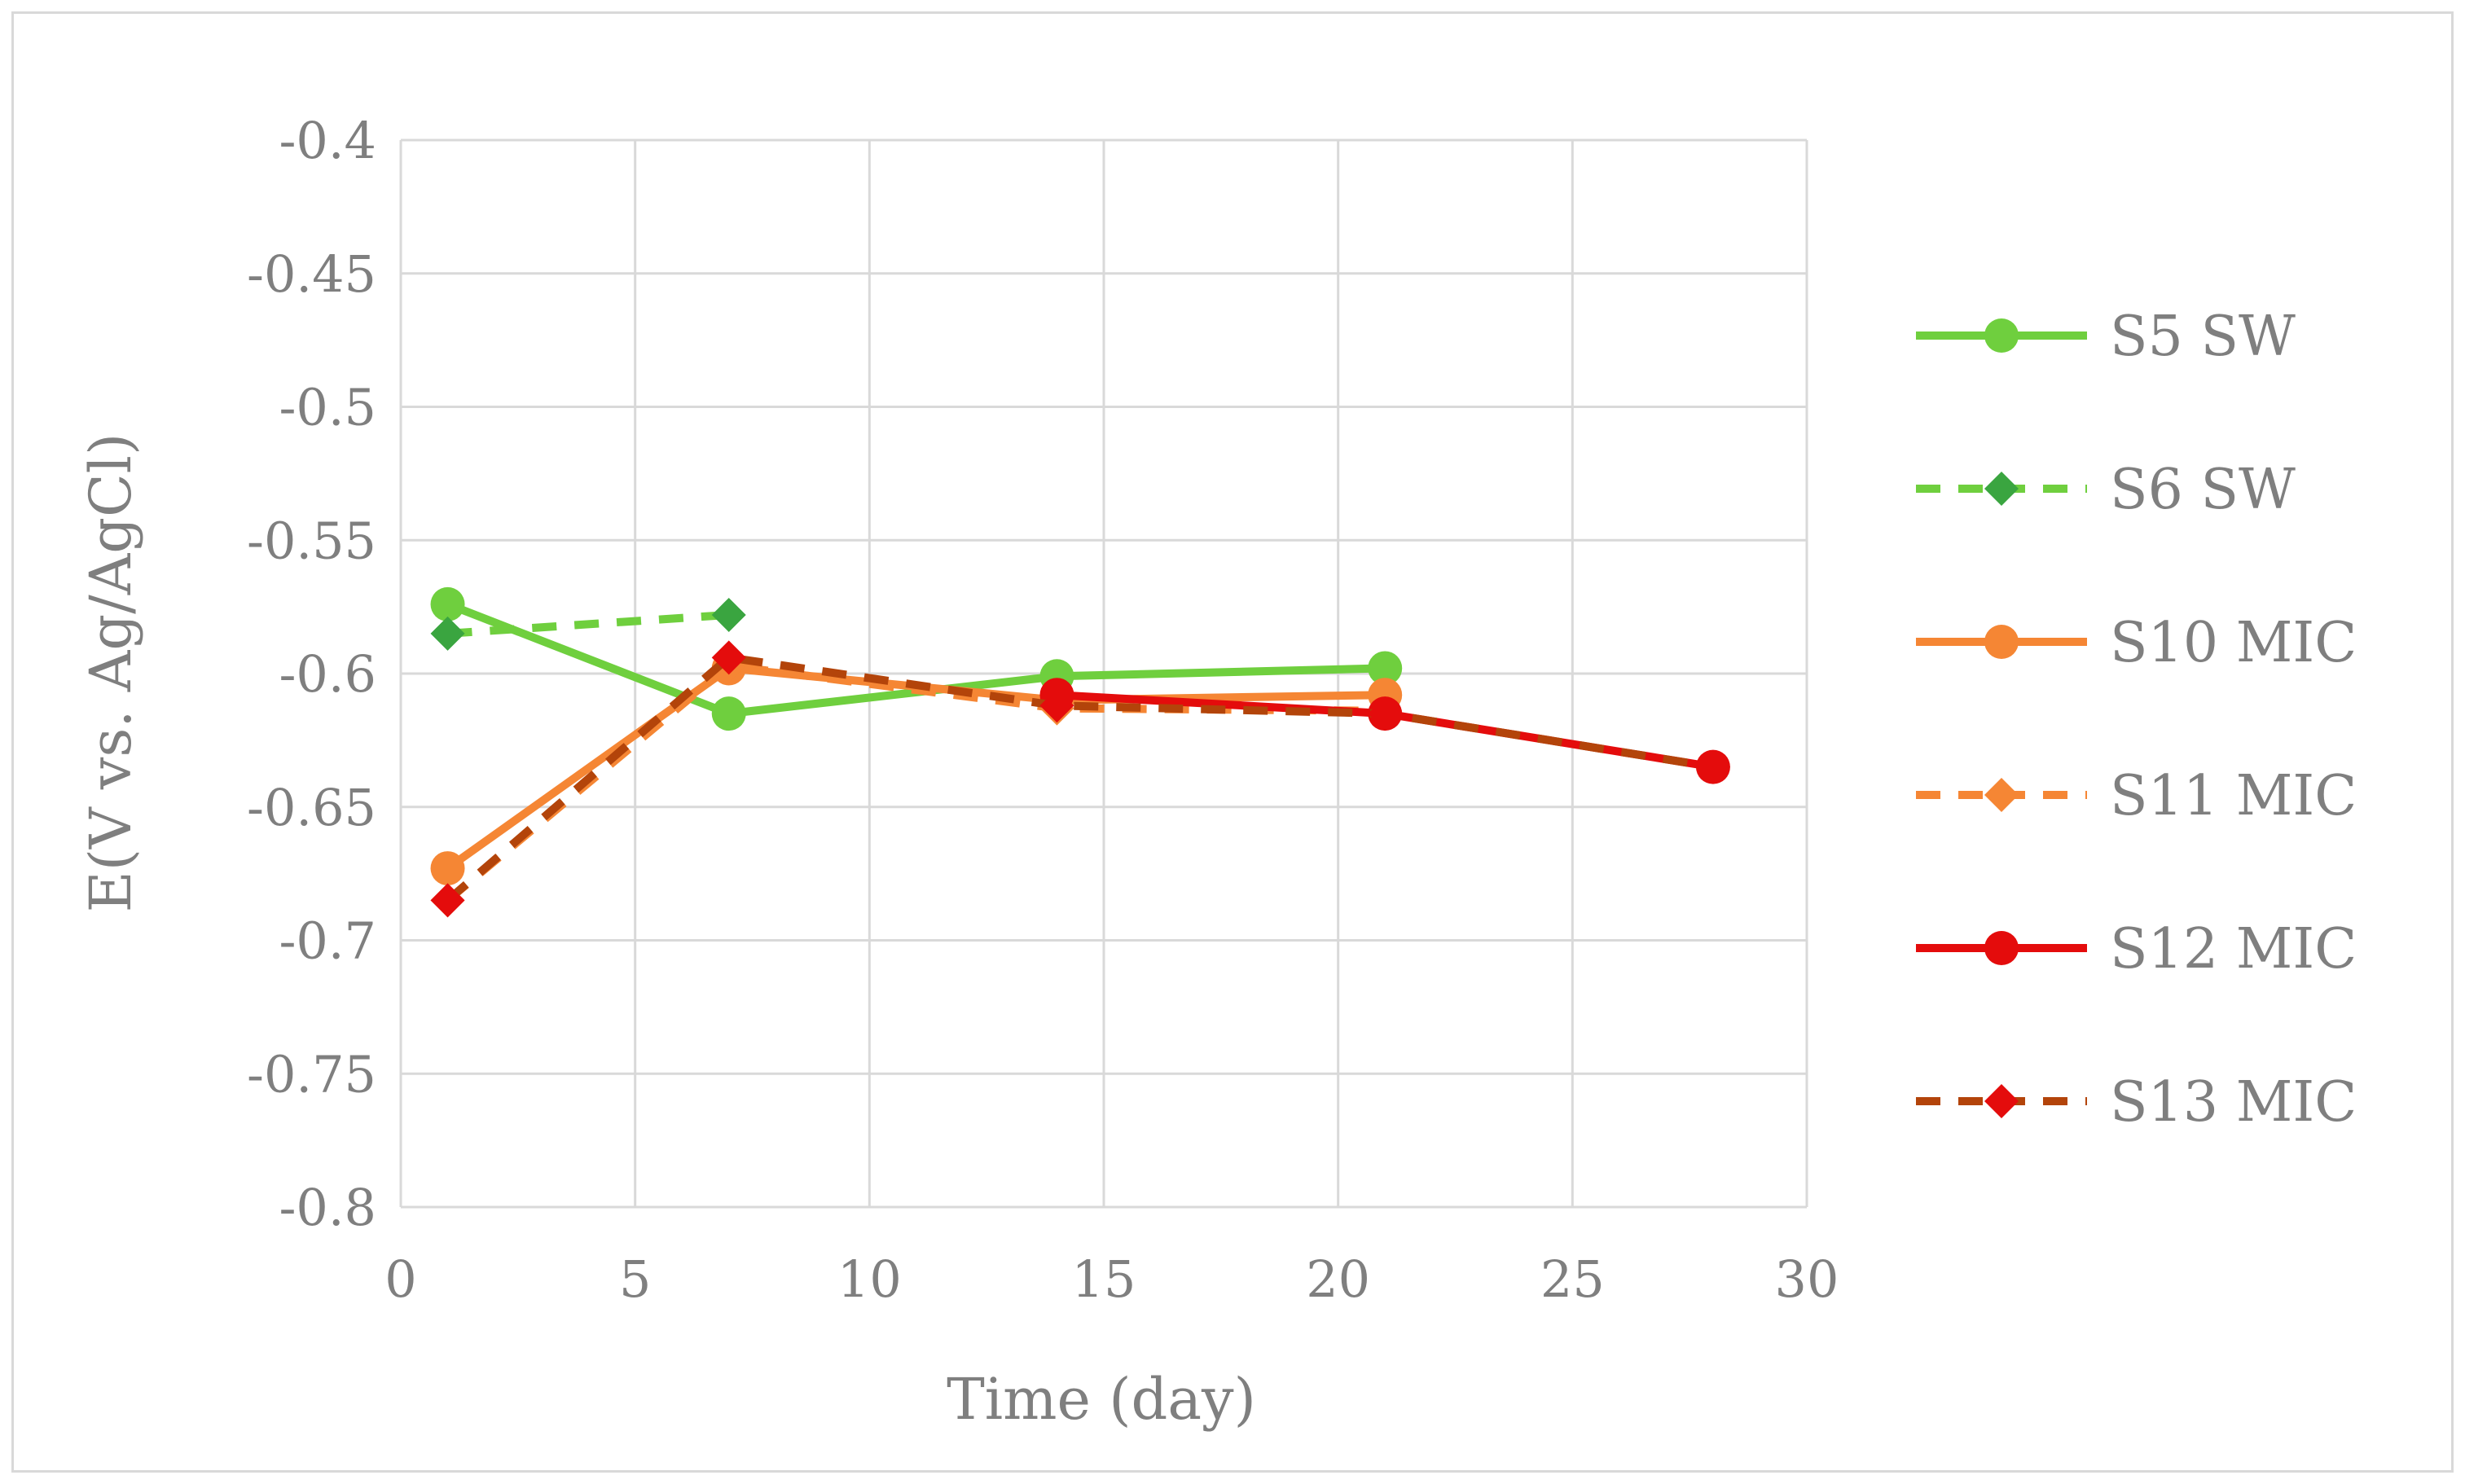  I want to click on y-tick-label: -0.6, so click(327, 674).